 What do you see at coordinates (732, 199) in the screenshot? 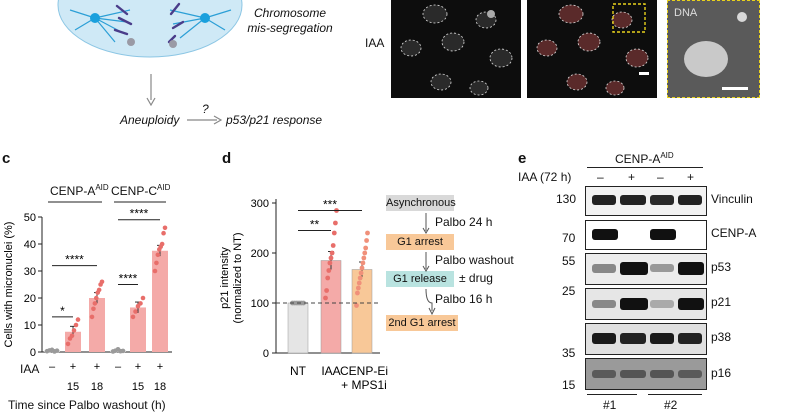
I see `protein-vinculin: Vinculin` at bounding box center [732, 199].